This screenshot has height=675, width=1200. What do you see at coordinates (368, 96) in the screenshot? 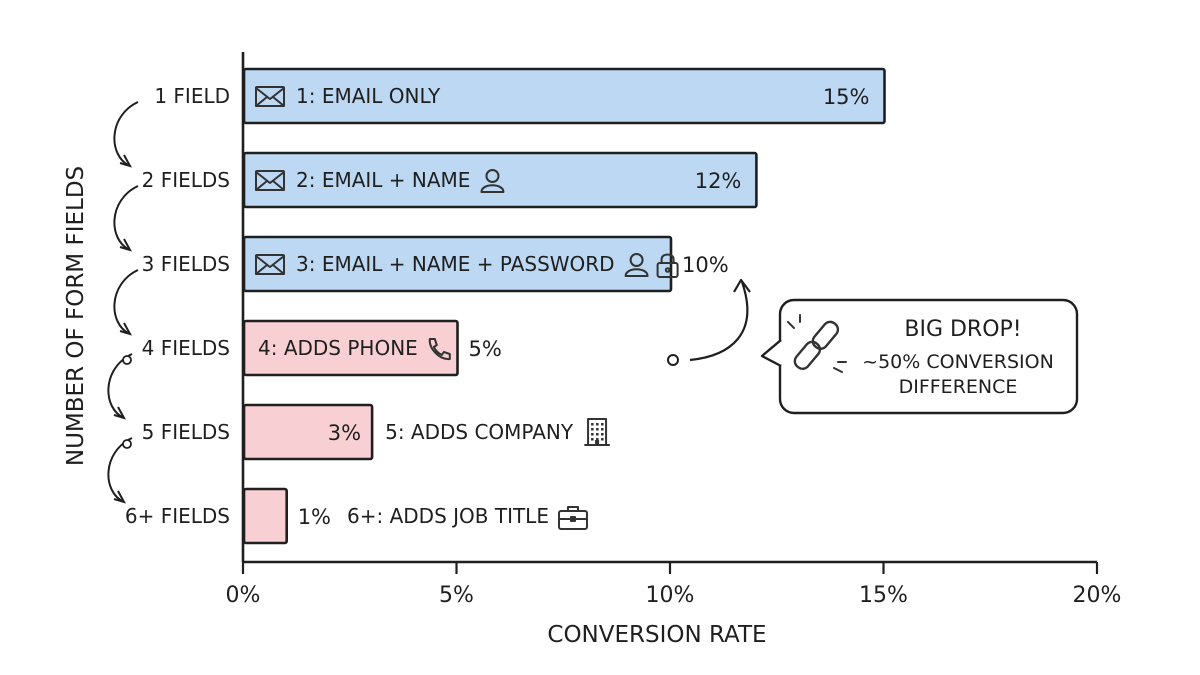
I see `bar-label: 1: EMAIL ONLY` at bounding box center [368, 96].